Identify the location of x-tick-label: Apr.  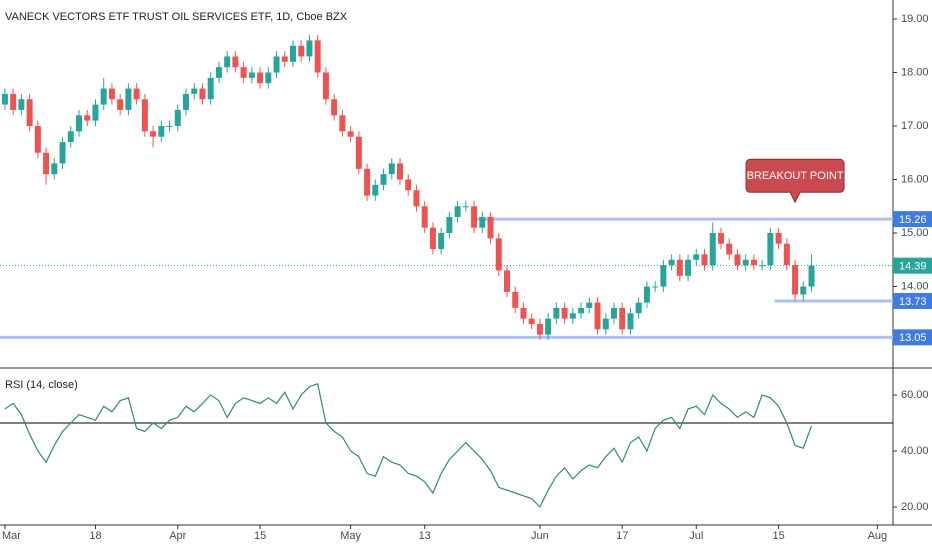
(177, 536).